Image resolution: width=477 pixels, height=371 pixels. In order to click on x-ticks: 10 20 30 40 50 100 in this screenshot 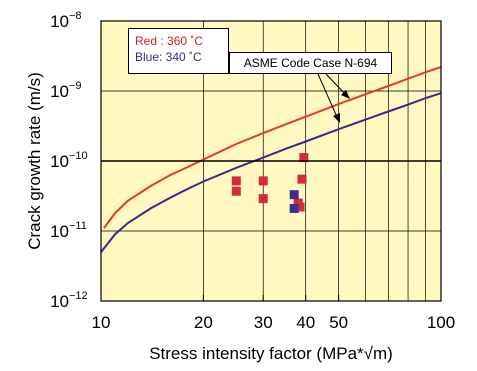, I will do `click(273, 313)`.